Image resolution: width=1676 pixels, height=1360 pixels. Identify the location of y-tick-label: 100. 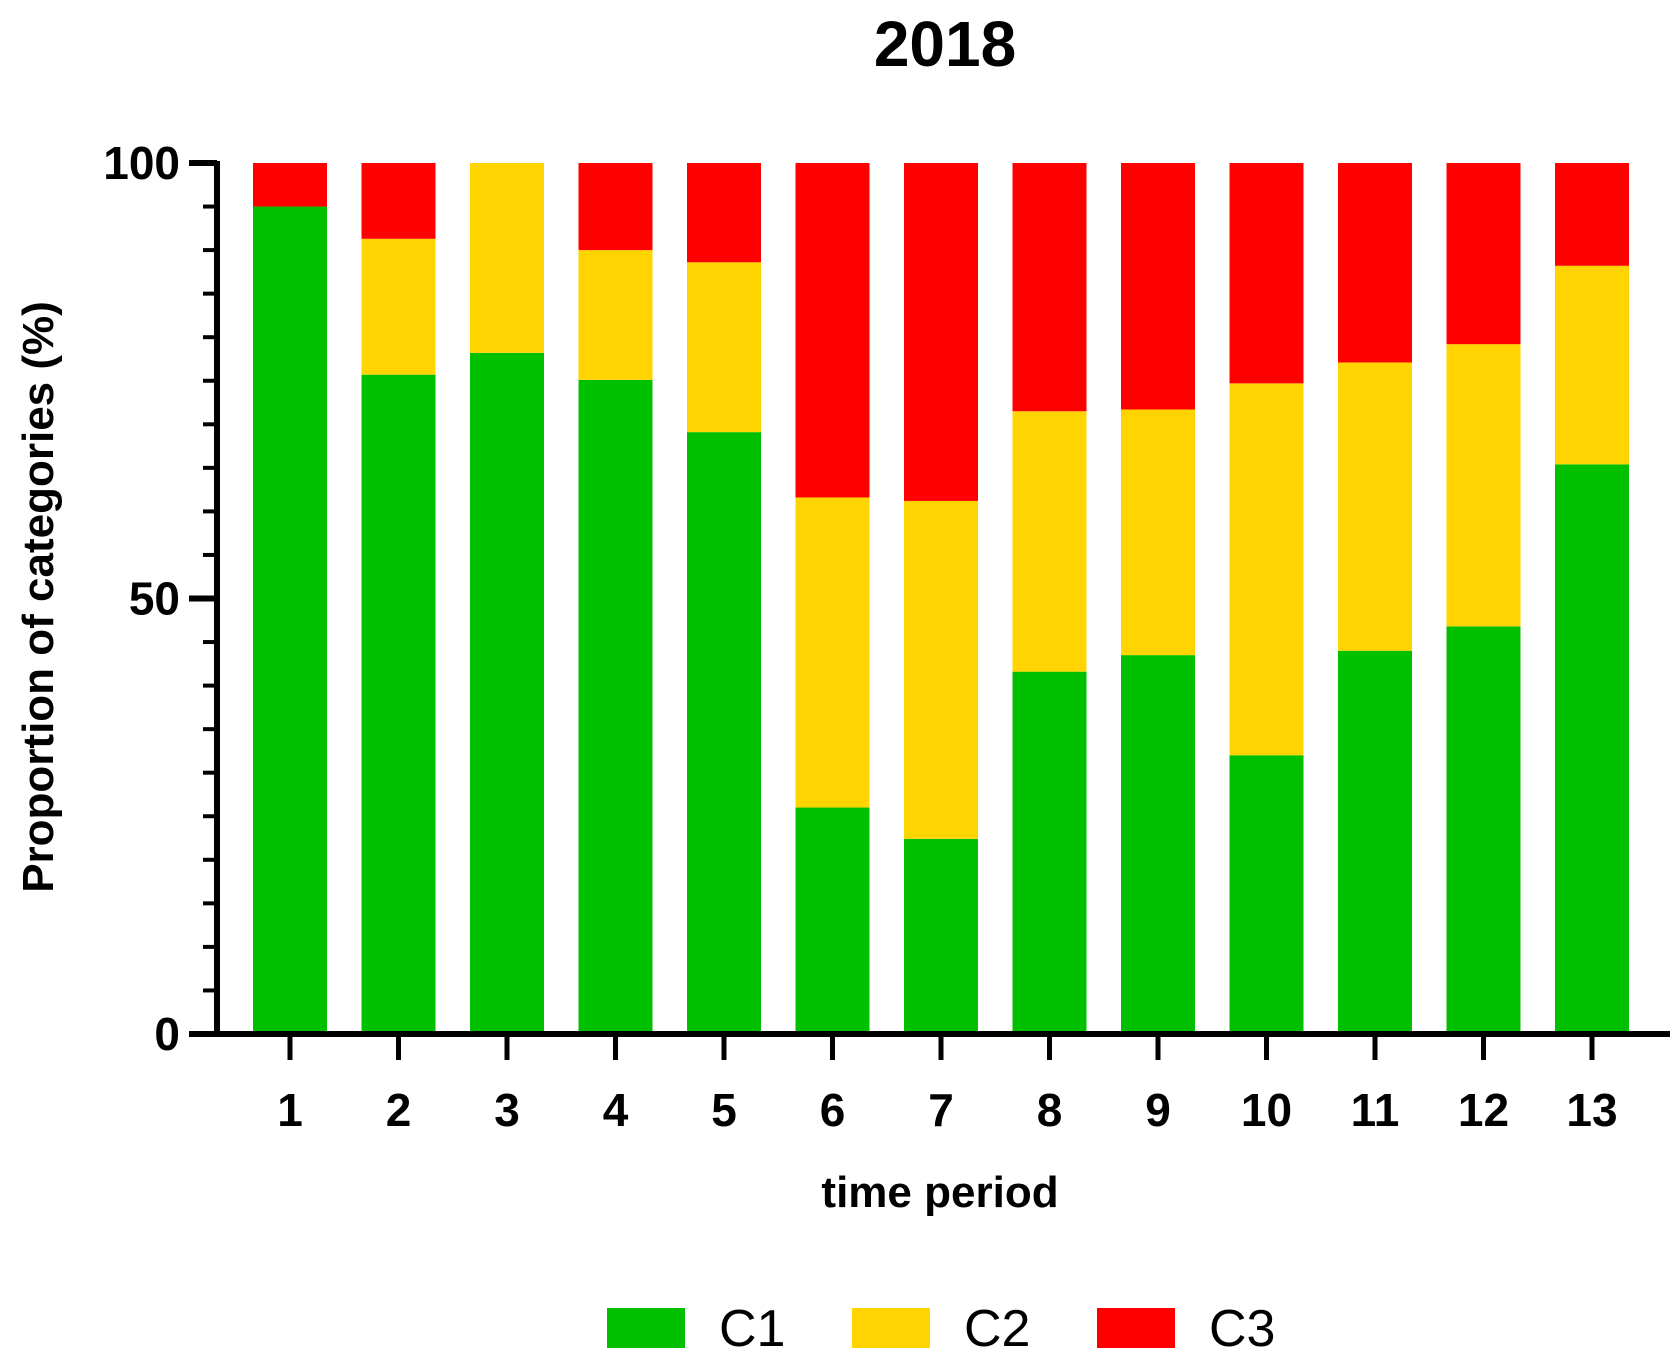
(141, 163).